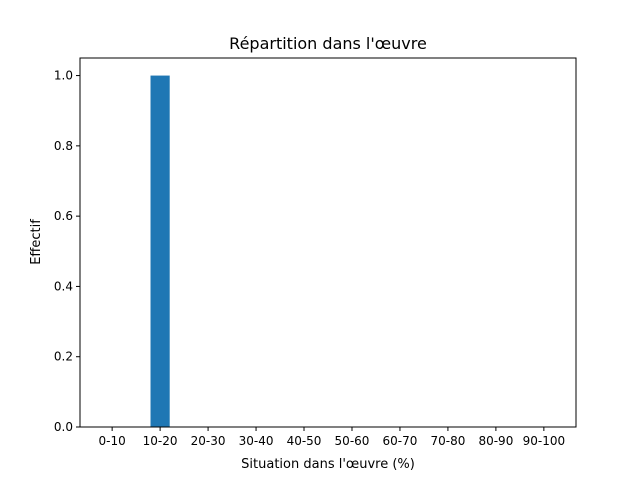 This screenshot has height=484, width=640. What do you see at coordinates (63, 427) in the screenshot?
I see `y-tick-label: 0.0` at bounding box center [63, 427].